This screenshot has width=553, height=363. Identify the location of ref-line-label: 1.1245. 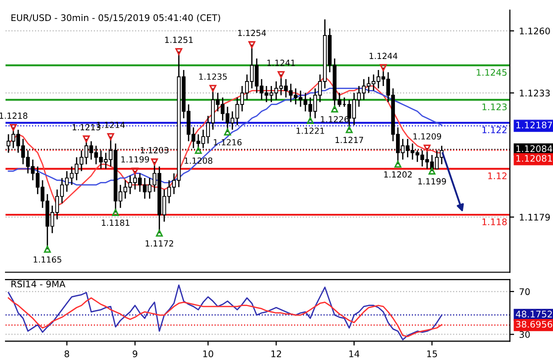
(491, 72).